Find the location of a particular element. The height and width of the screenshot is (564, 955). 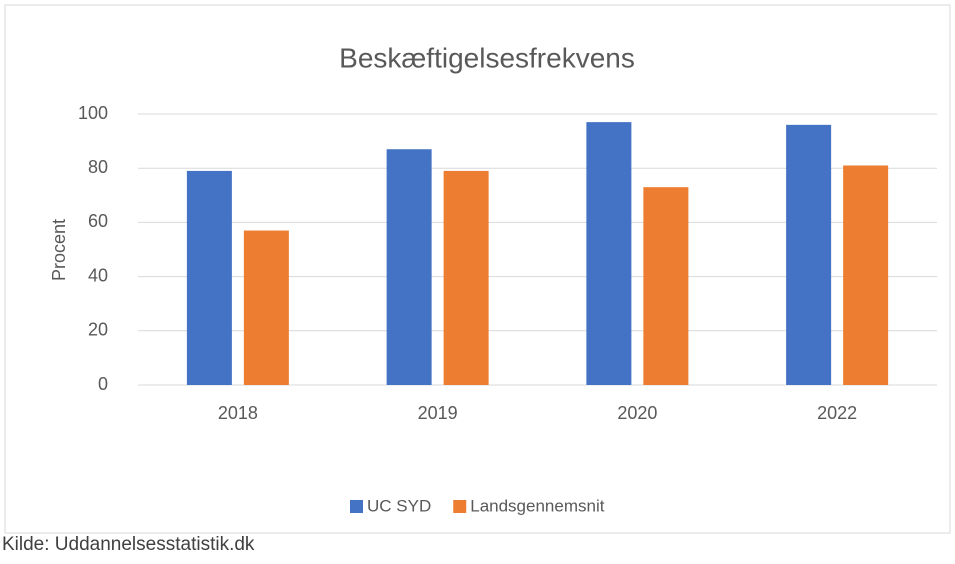

y-tick-label: 80 is located at coordinates (98, 167).